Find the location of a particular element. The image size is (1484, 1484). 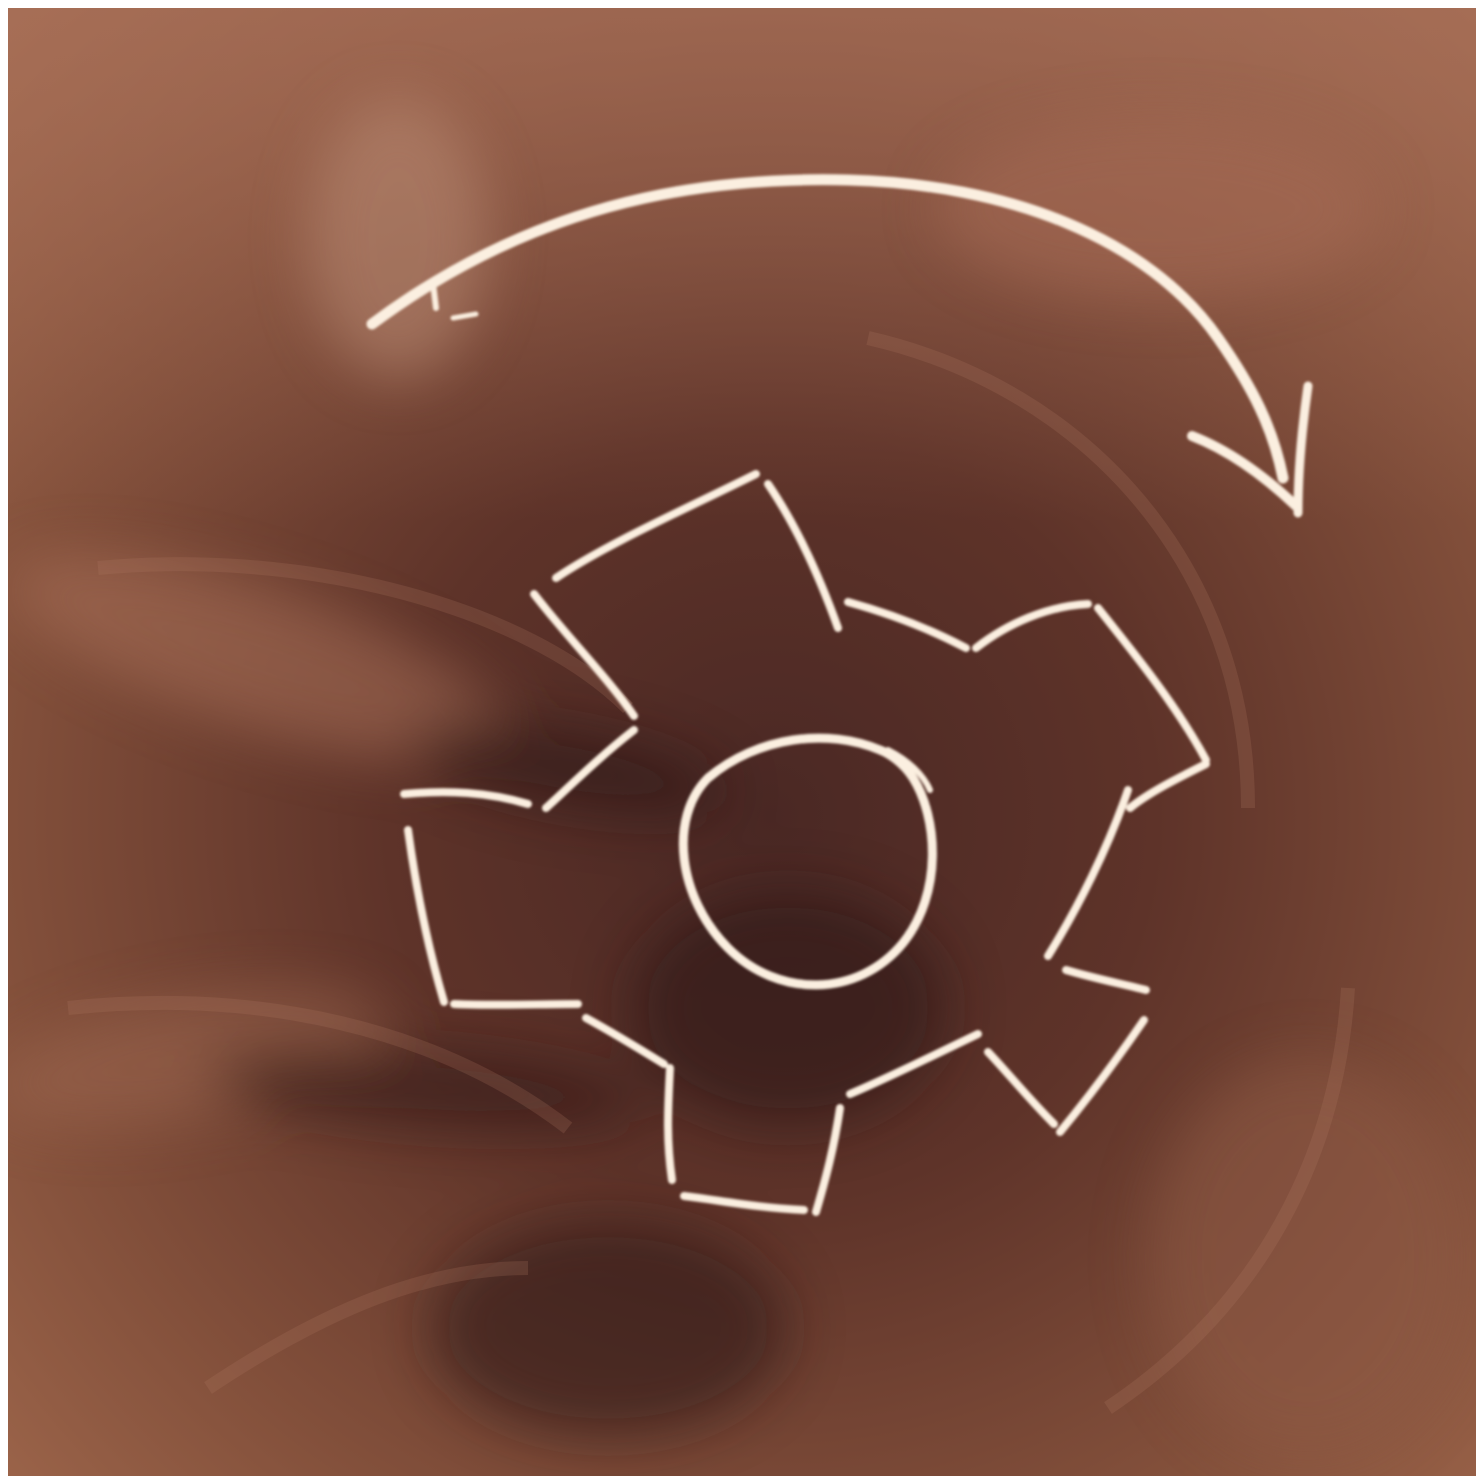

gear-hole-icon is located at coordinates (807, 861).